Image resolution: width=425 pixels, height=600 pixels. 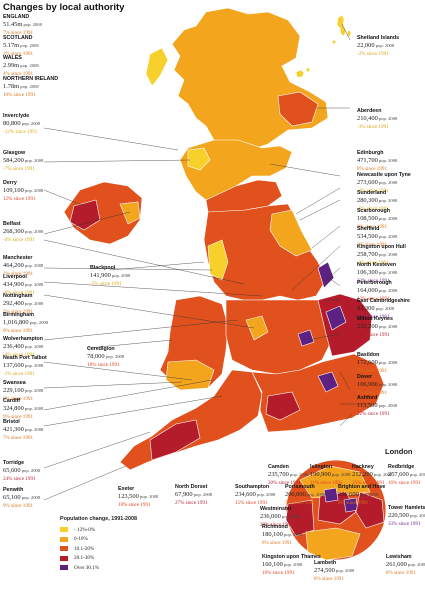 I want to click on region-label-torridge: Torridge 65,600 pop. 2008 24% since 1991, so click(x=21, y=471).